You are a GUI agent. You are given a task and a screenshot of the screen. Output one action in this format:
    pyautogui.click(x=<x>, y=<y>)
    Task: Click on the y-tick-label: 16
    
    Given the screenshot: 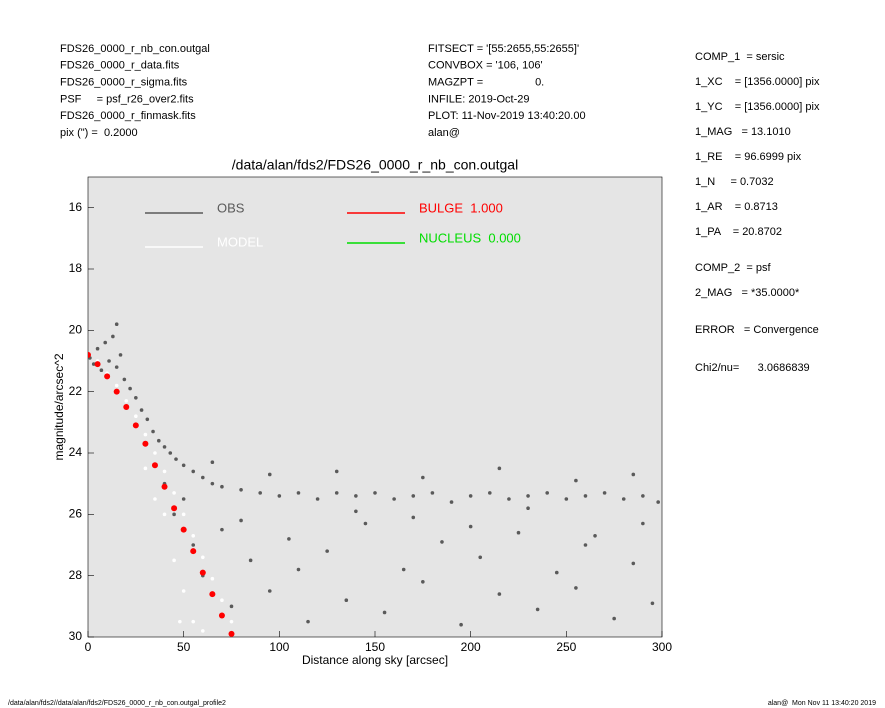 What is the action you would take?
    pyautogui.click(x=76, y=207)
    